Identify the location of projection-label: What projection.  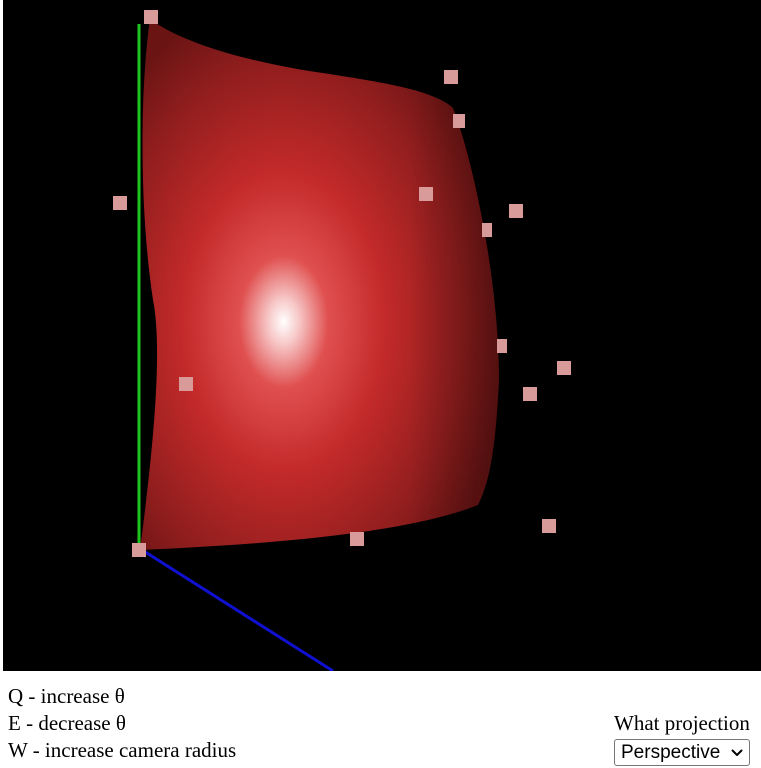
(682, 723).